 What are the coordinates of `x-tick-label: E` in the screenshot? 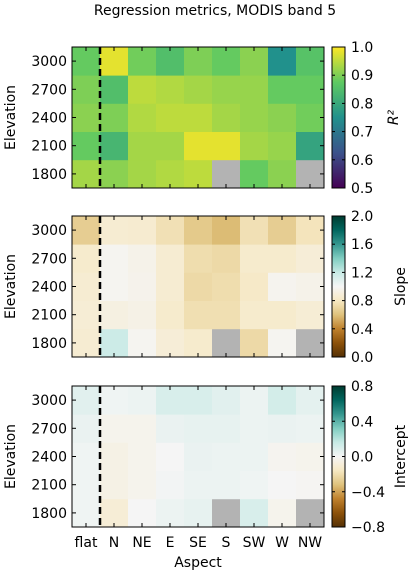 It's located at (170, 543).